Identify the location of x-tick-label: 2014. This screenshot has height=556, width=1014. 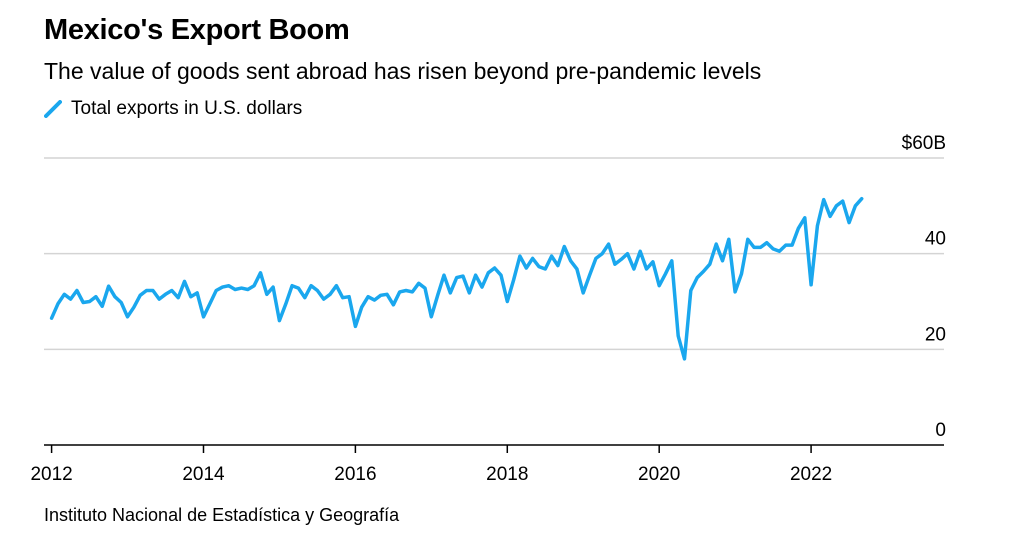
(203, 474).